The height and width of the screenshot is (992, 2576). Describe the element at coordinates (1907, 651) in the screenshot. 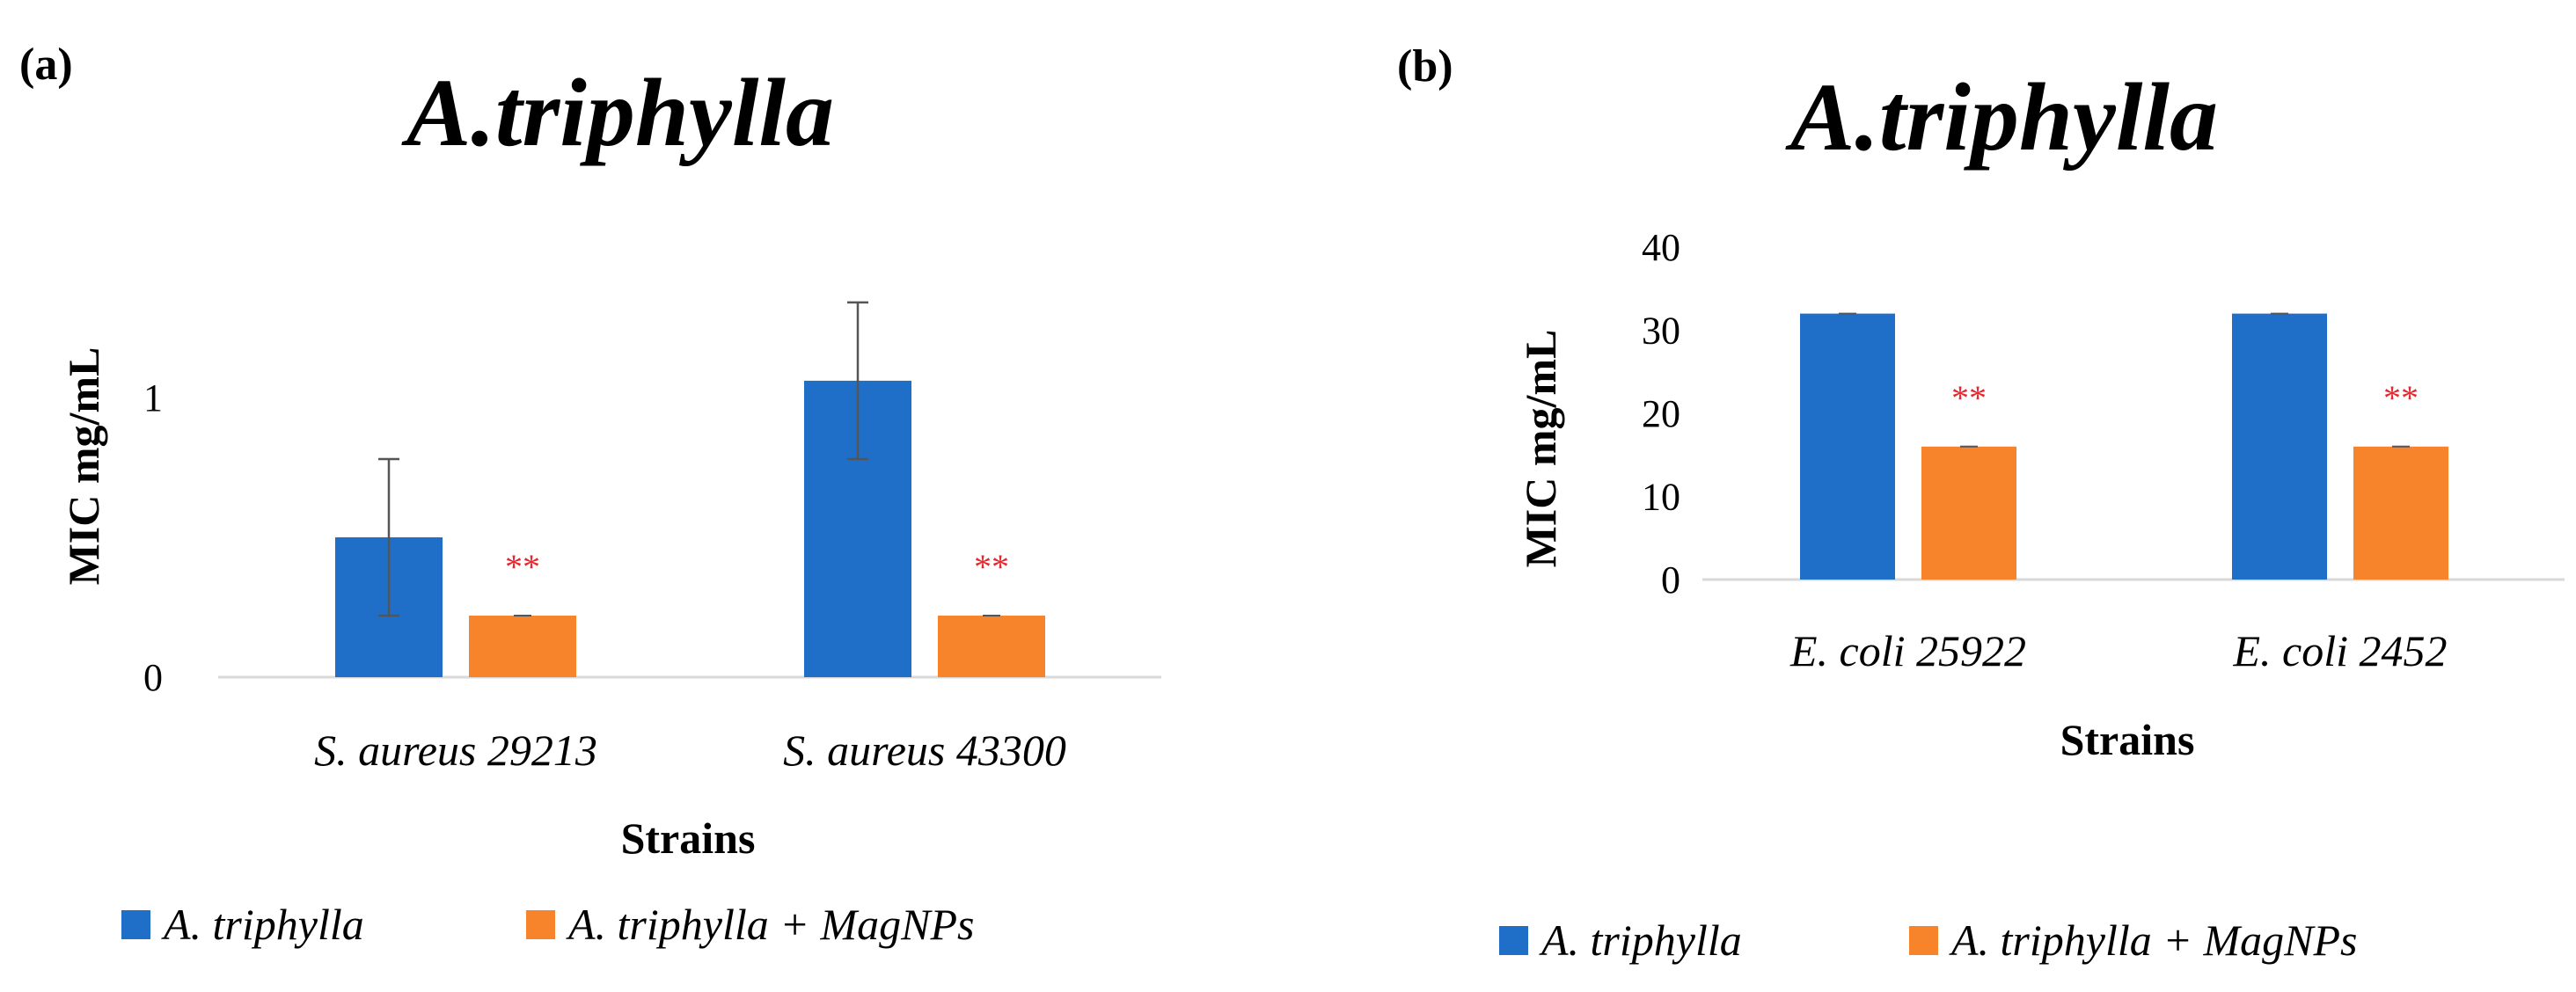

I see `category-label-b-0: E. coli 25922` at that location.